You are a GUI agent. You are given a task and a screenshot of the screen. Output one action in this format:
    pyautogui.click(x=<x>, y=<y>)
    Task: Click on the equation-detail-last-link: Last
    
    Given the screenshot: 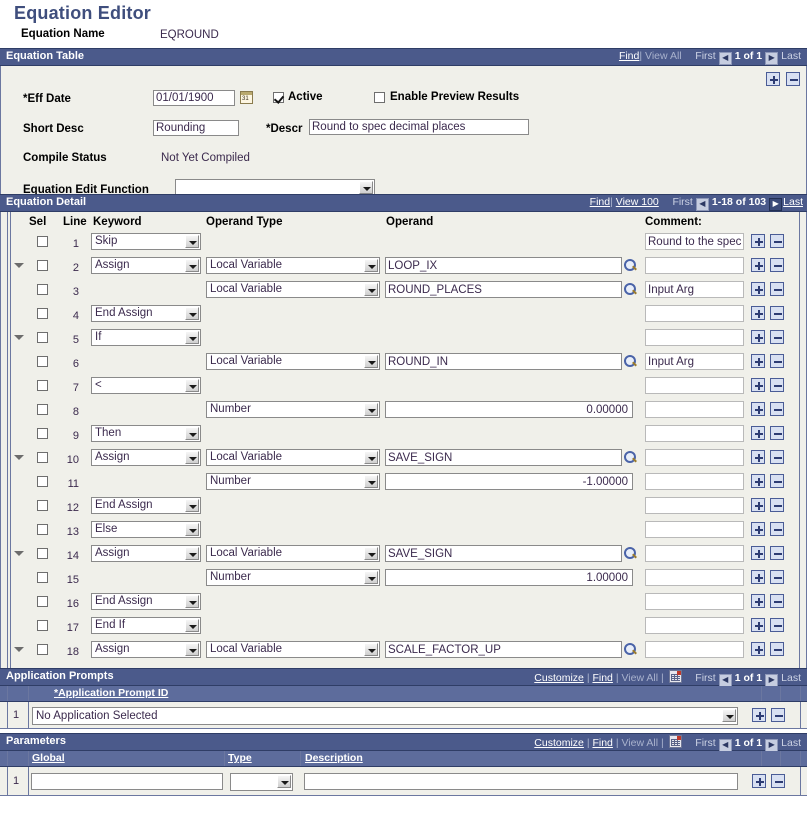 What is the action you would take?
    pyautogui.click(x=793, y=202)
    